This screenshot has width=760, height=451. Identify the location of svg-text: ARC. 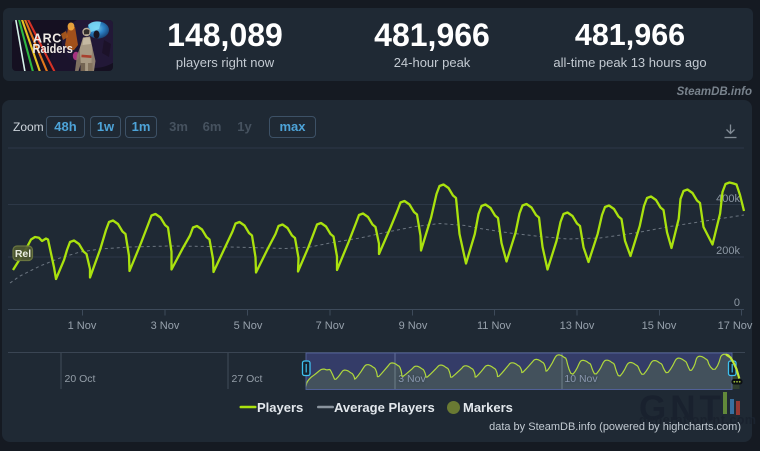
(47, 39).